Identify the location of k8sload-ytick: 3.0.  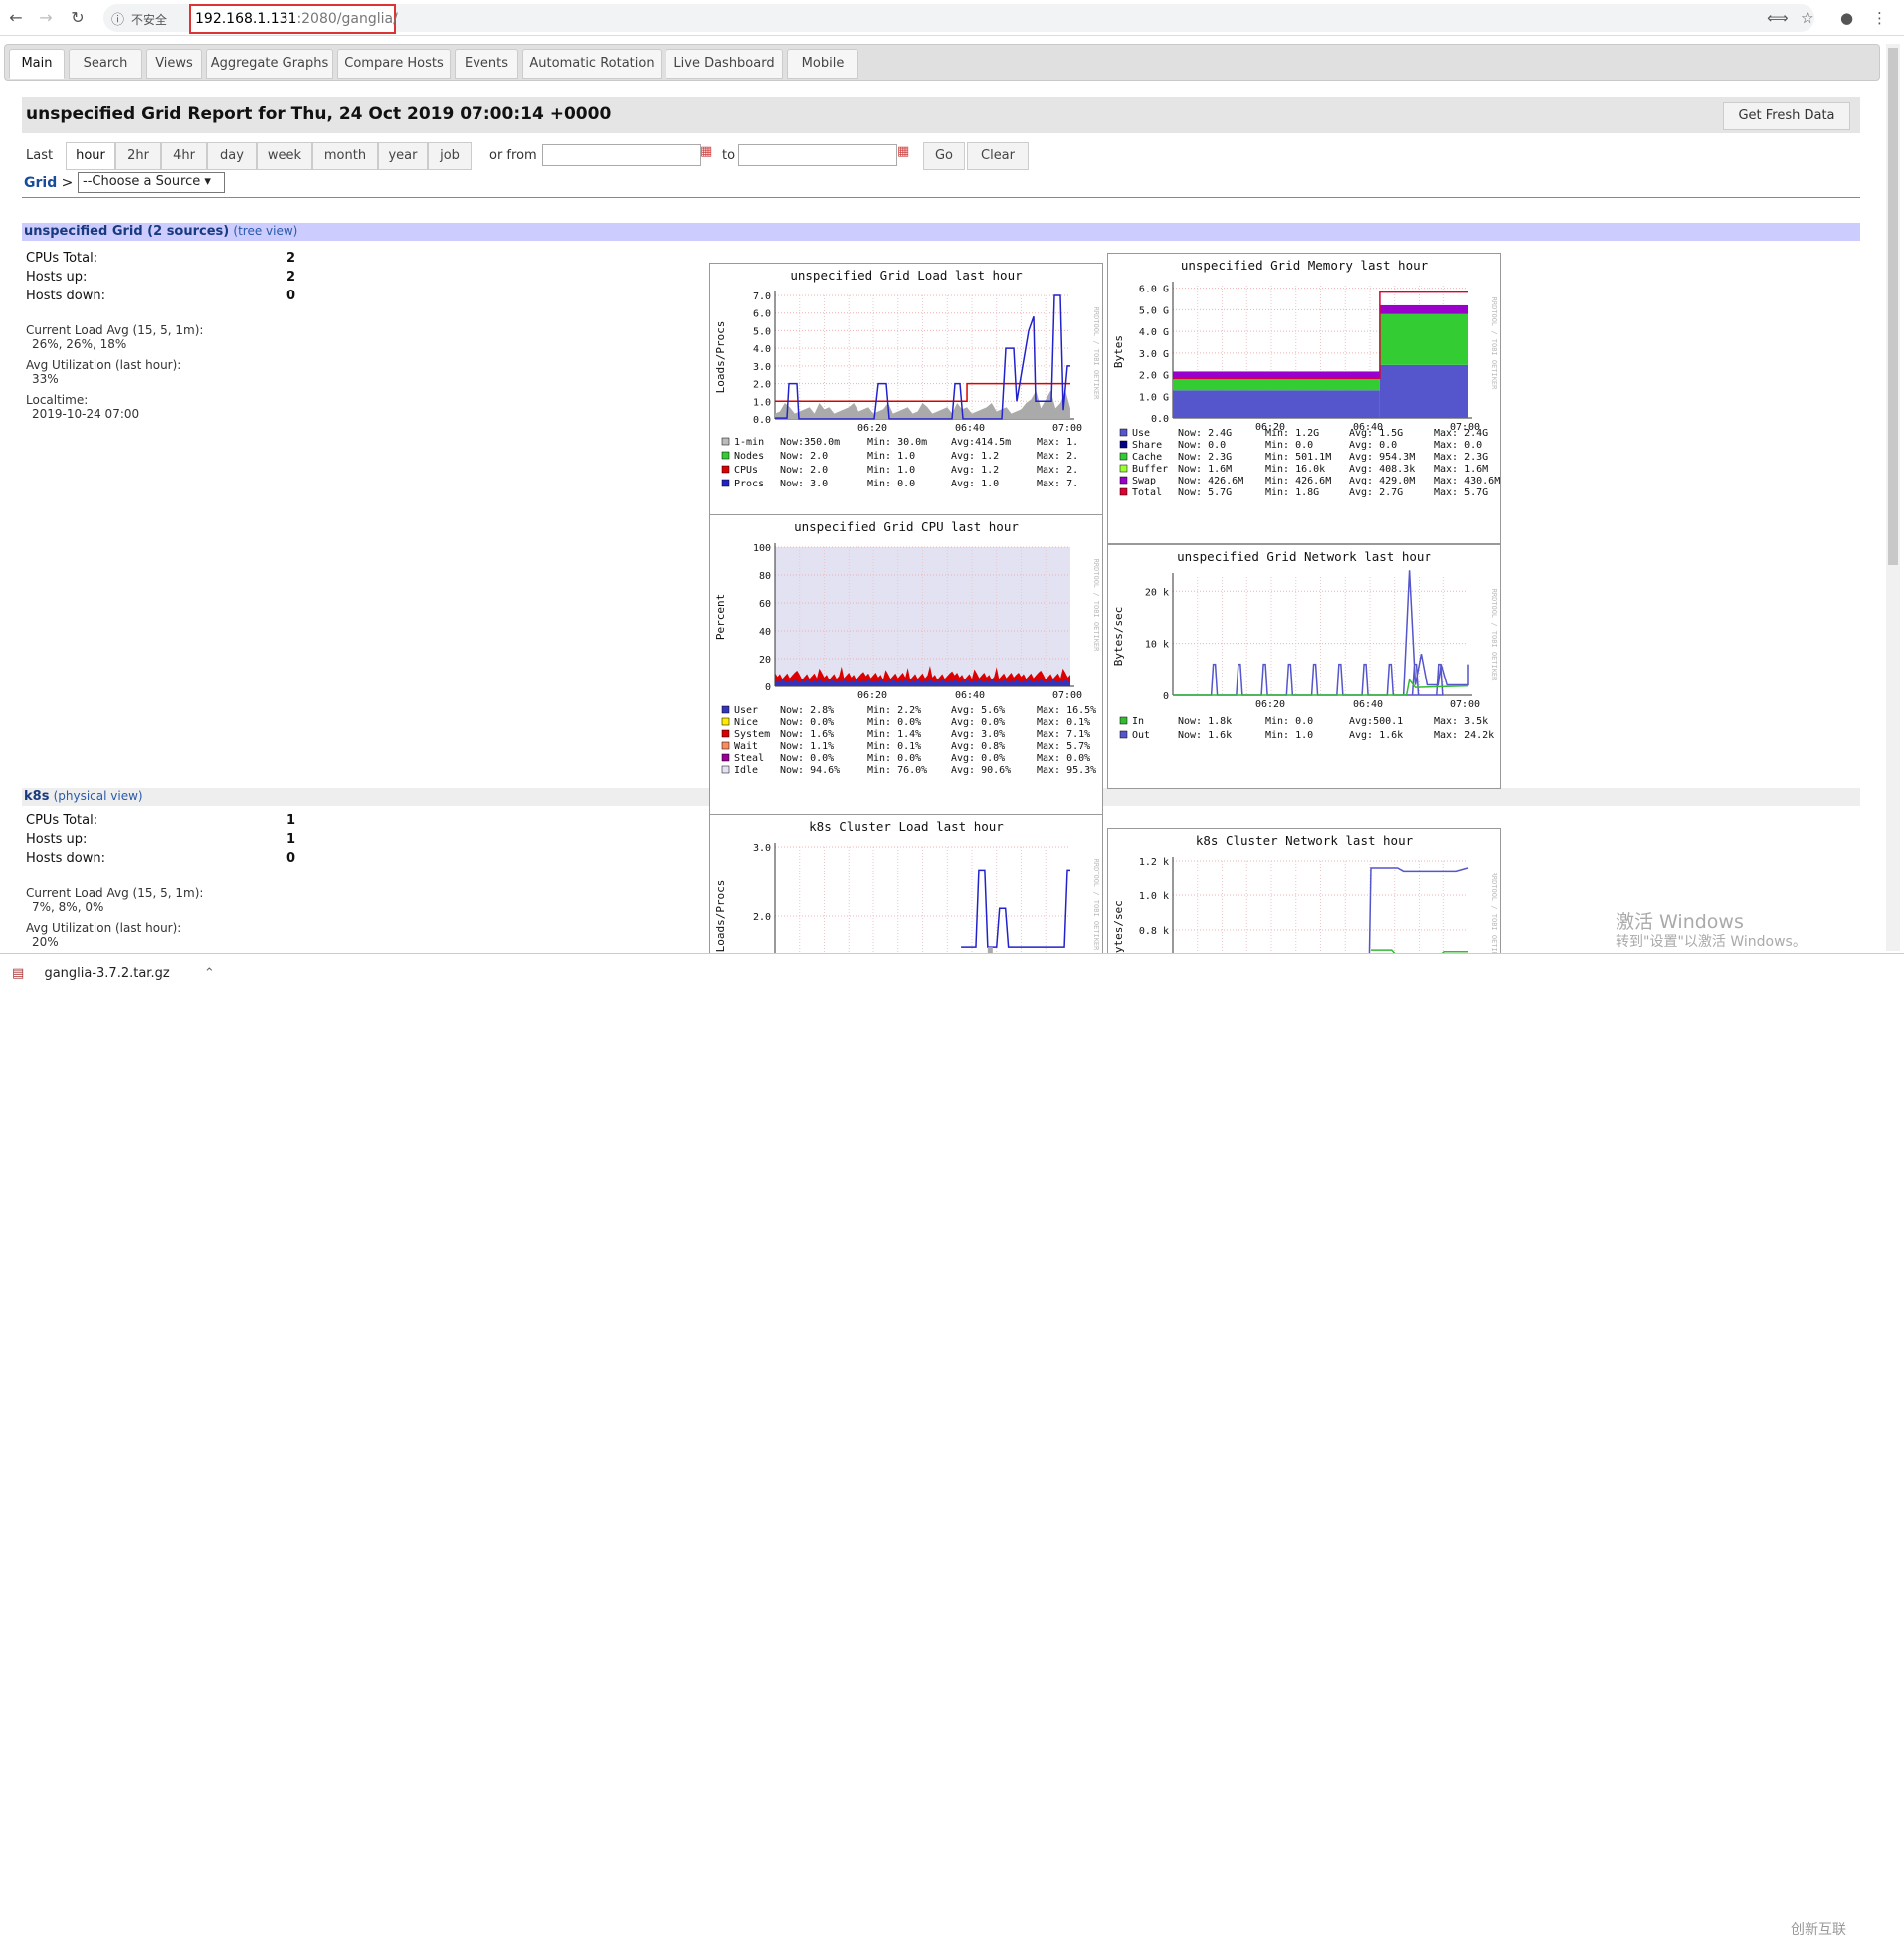
(762, 848).